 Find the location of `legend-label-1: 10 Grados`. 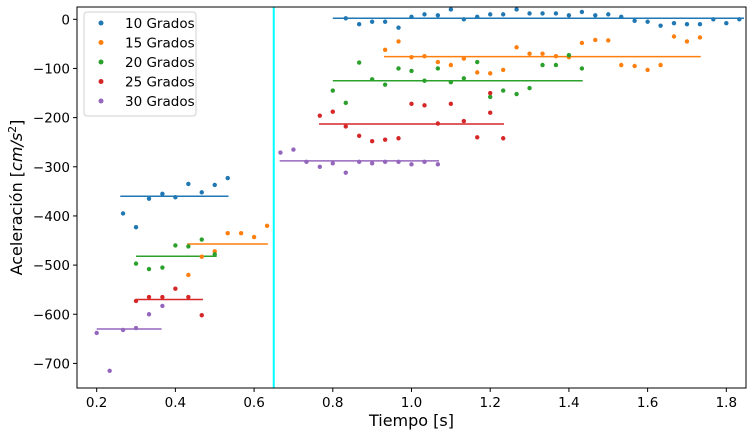

legend-label-1: 10 Grados is located at coordinates (160, 24).